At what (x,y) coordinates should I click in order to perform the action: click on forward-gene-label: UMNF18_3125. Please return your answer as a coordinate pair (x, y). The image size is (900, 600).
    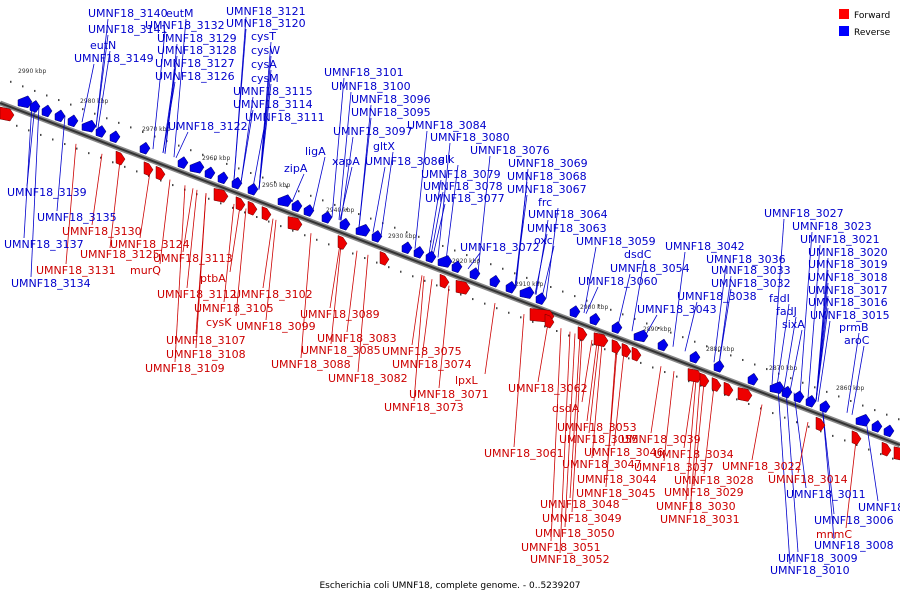
    Looking at the image, I should click on (120, 254).